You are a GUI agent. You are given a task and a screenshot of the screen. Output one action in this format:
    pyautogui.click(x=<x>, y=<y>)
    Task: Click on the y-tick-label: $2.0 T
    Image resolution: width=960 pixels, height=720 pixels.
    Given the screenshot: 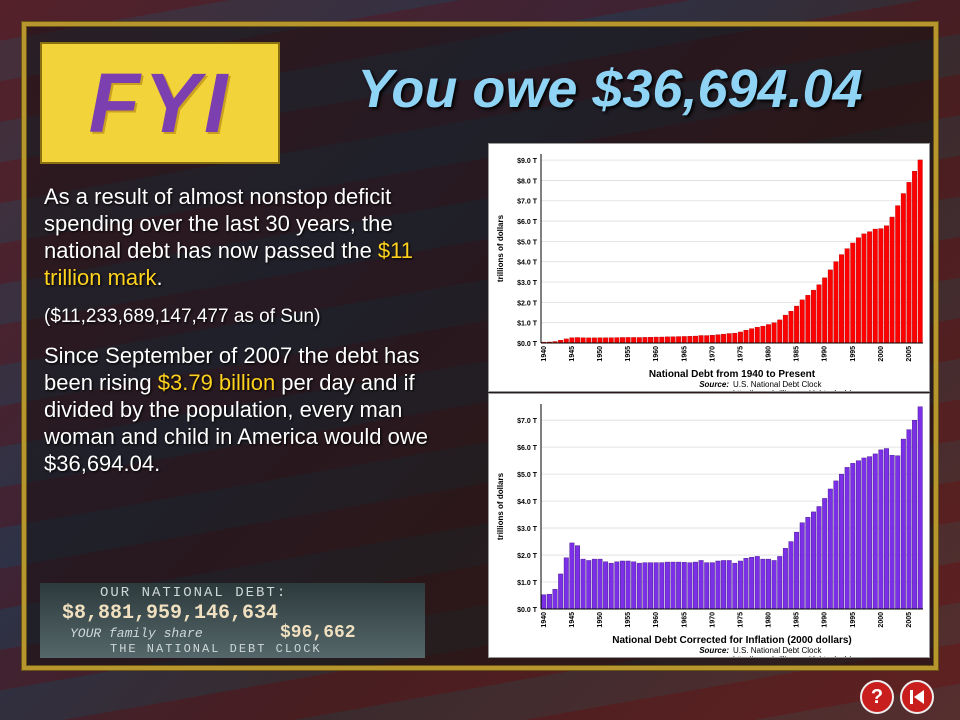 What is the action you would take?
    pyautogui.click(x=527, y=556)
    